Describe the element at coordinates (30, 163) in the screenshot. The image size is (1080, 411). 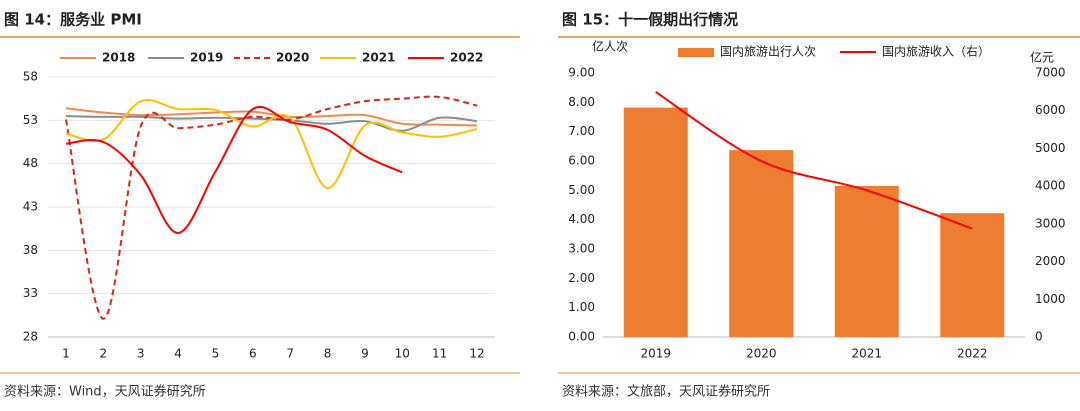
I see `y-tick-label: 48` at that location.